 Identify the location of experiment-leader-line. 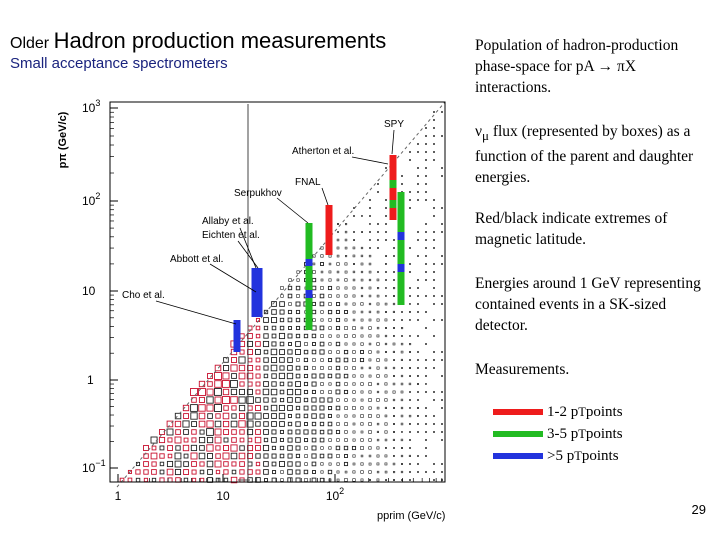
(325, 196).